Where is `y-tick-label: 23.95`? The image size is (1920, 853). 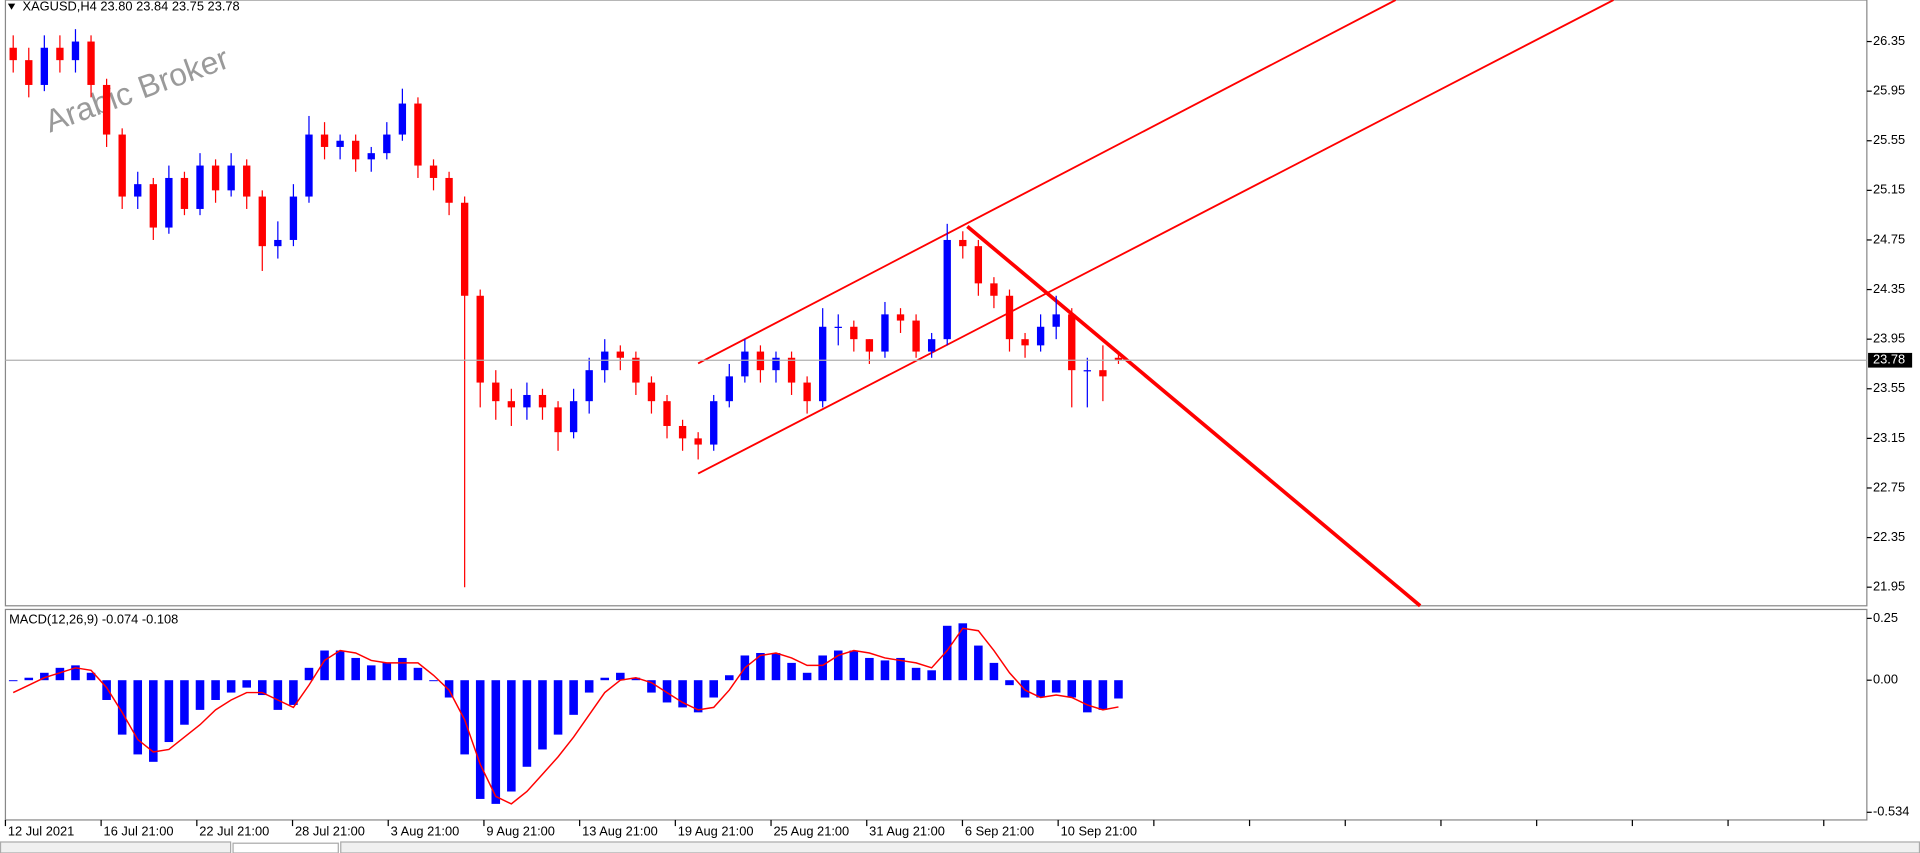 y-tick-label: 23.95 is located at coordinates (1889, 338).